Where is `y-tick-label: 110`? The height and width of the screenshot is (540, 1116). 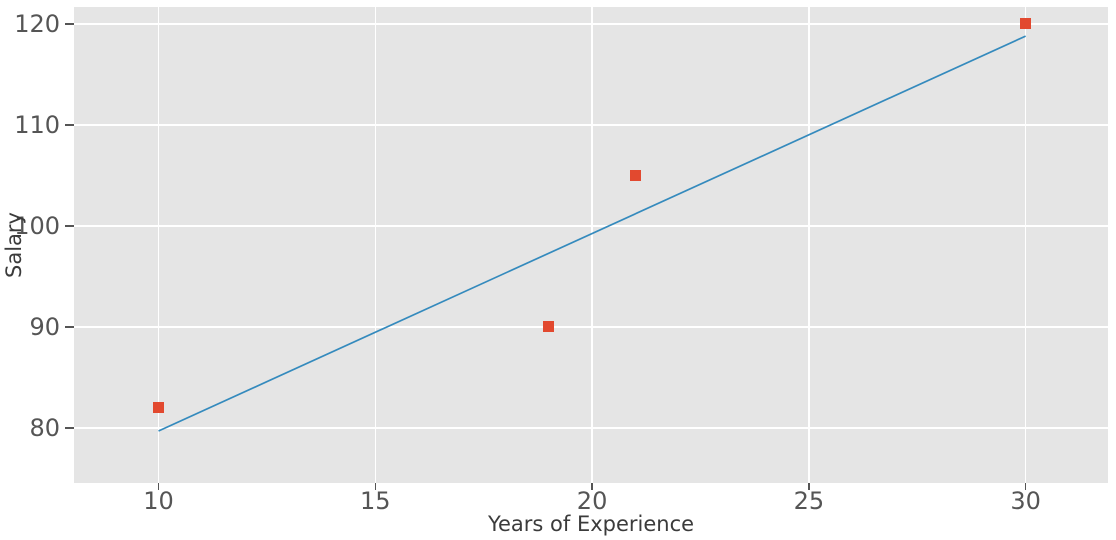
y-tick-label: 110 is located at coordinates (37, 124).